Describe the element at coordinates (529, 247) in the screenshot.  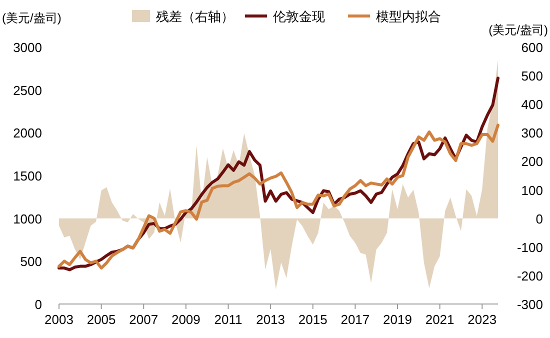
I see `y2-tick-label: -100` at that location.